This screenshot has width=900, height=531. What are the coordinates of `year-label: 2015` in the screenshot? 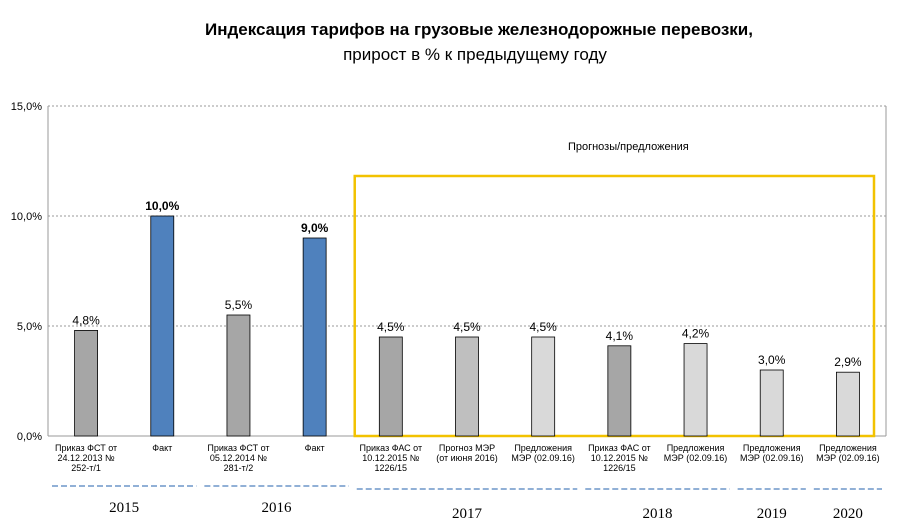 It's located at (124, 508).